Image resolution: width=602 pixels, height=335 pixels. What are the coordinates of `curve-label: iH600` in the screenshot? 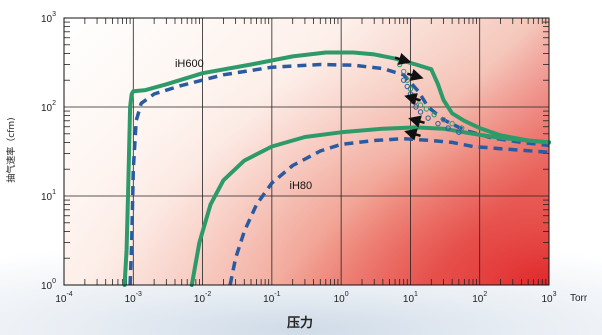 It's located at (189, 64).